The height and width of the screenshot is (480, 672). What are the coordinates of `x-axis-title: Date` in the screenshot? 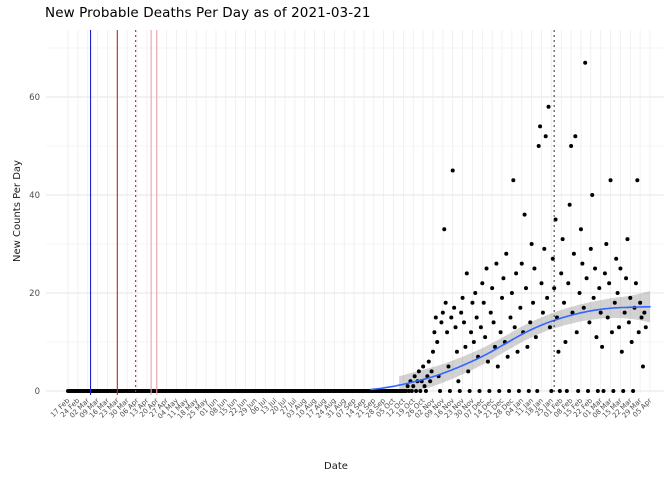 It's located at (336, 466).